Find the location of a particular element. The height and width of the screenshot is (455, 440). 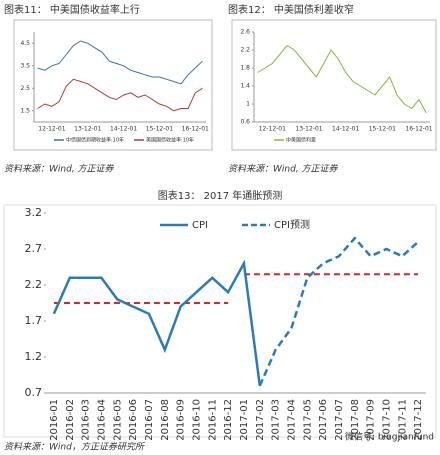

legend-label: 美国国债收益率:10年 is located at coordinates (170, 140).